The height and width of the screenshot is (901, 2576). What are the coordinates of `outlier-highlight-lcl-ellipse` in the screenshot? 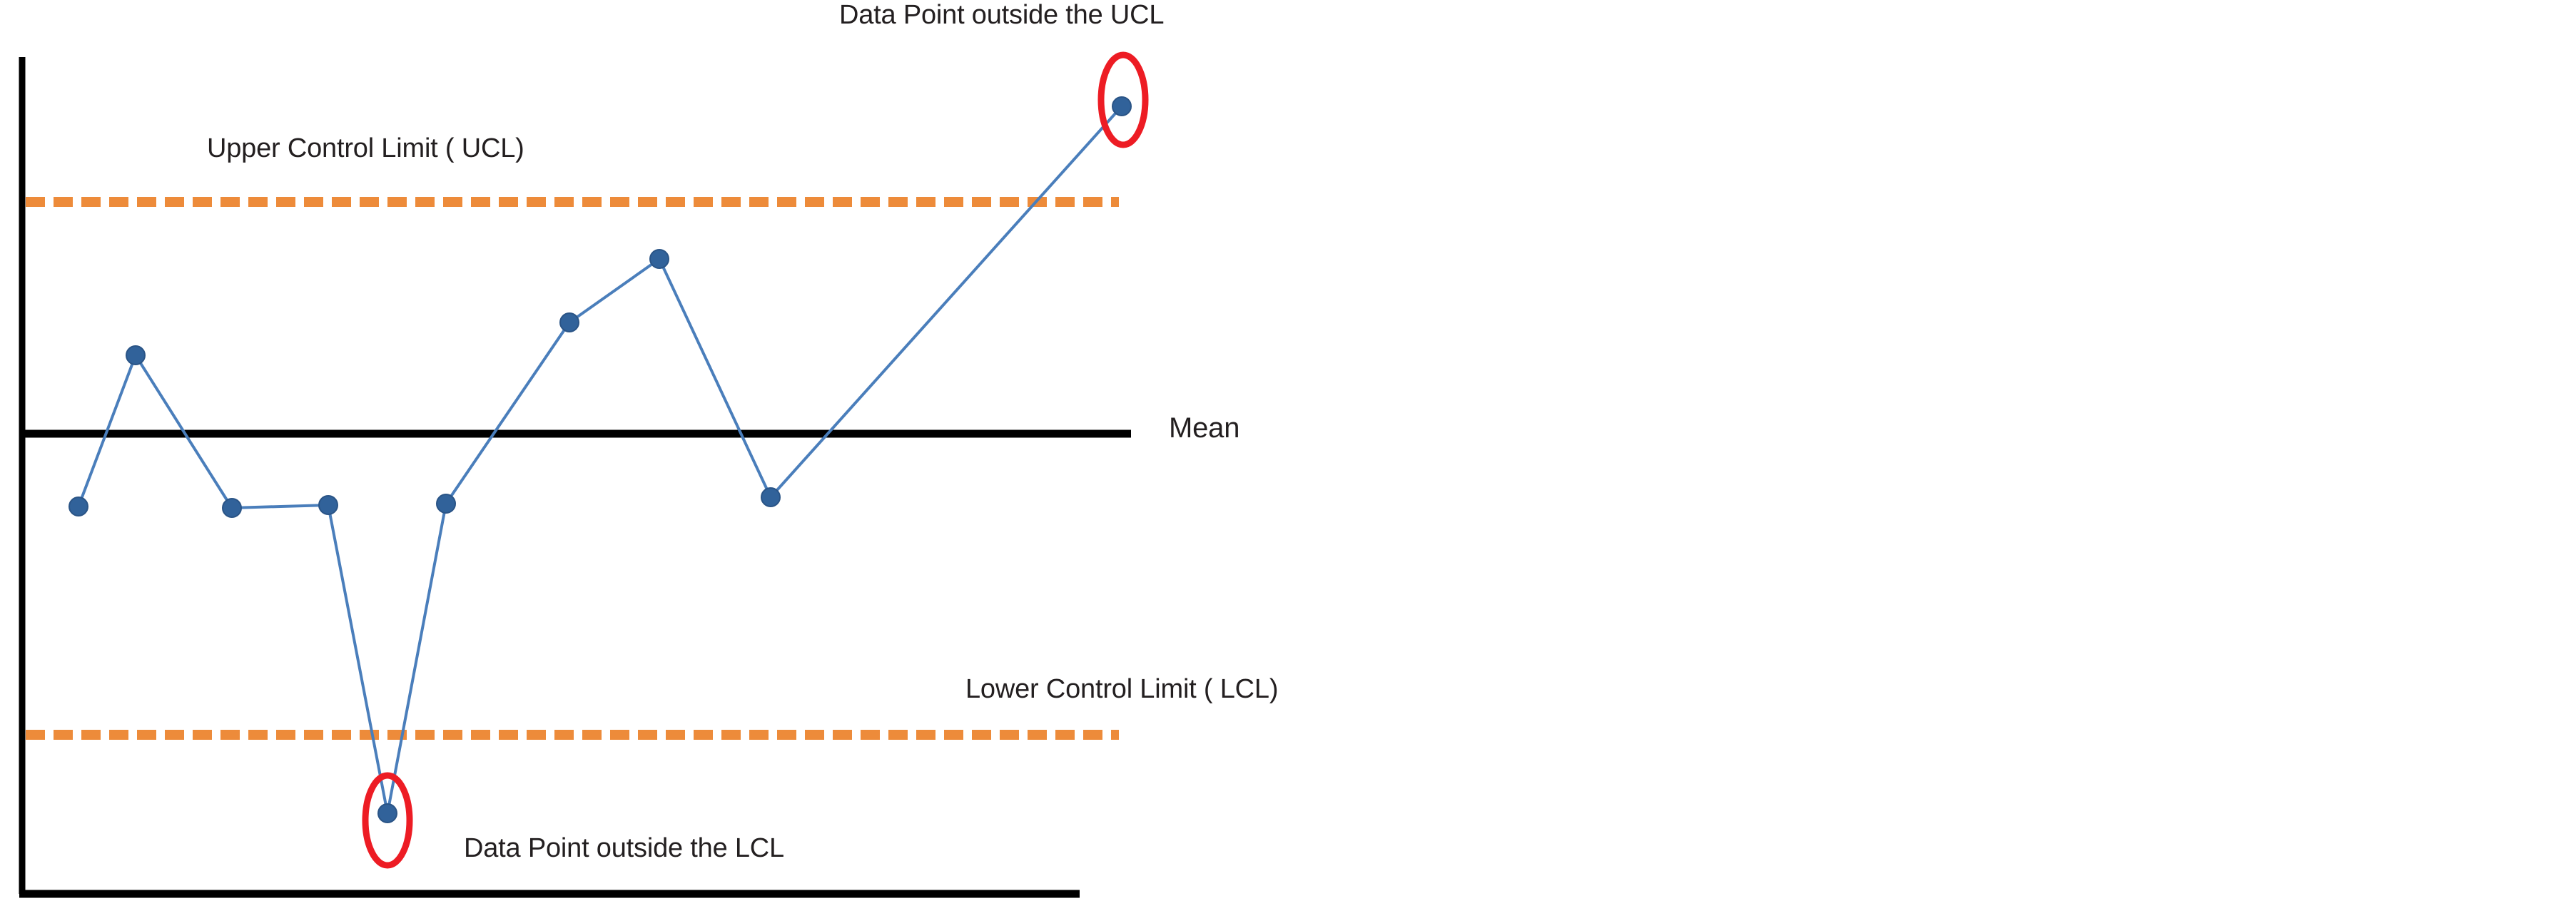 It's located at (388, 820).